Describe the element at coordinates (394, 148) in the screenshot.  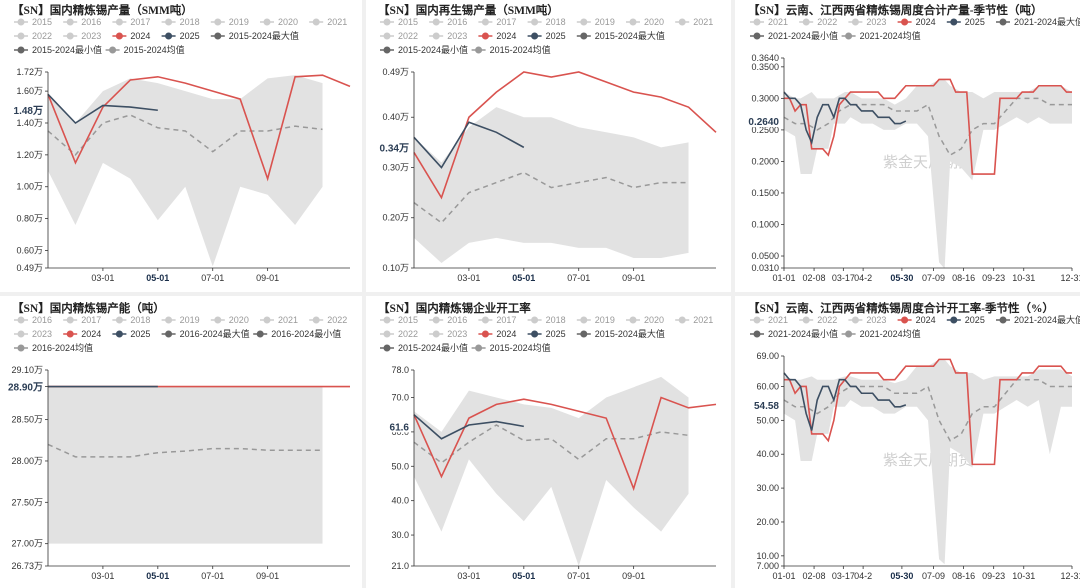
I see `current-value-label: 0.34万` at that location.